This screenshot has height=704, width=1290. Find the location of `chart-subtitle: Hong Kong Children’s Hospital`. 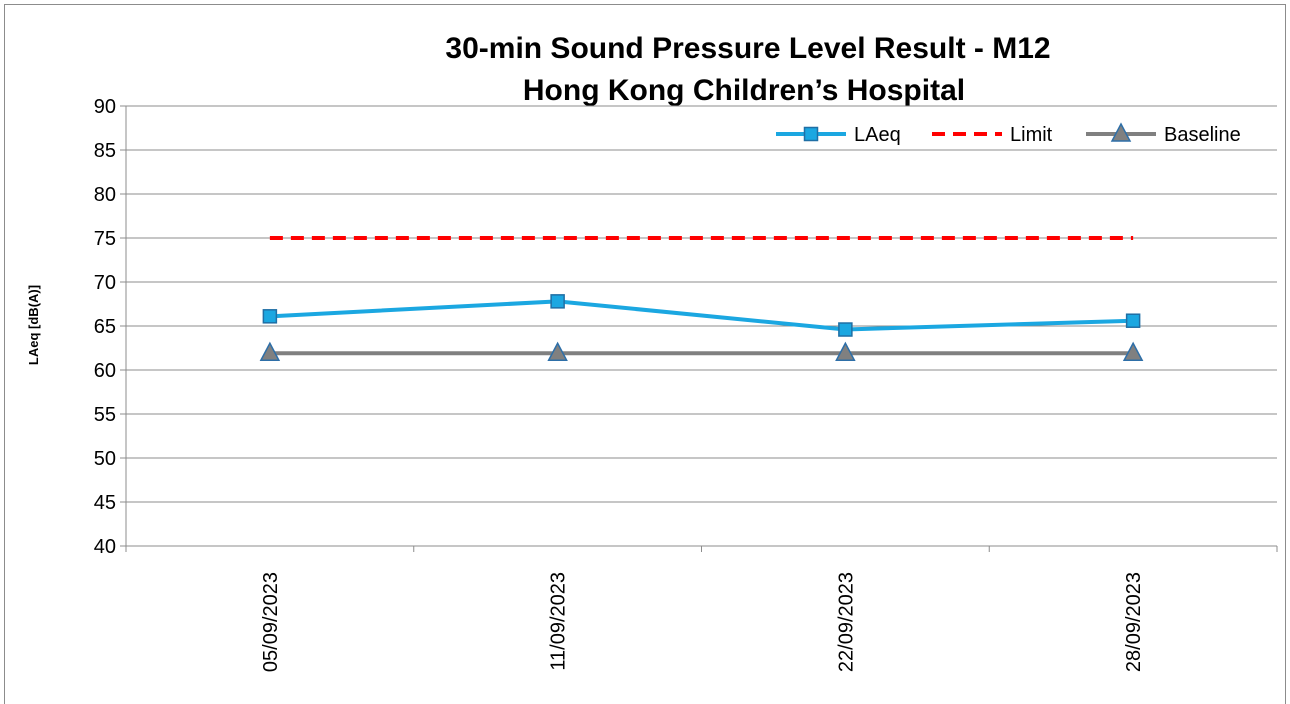

chart-subtitle: Hong Kong Children’s Hospital is located at coordinates (744, 90).